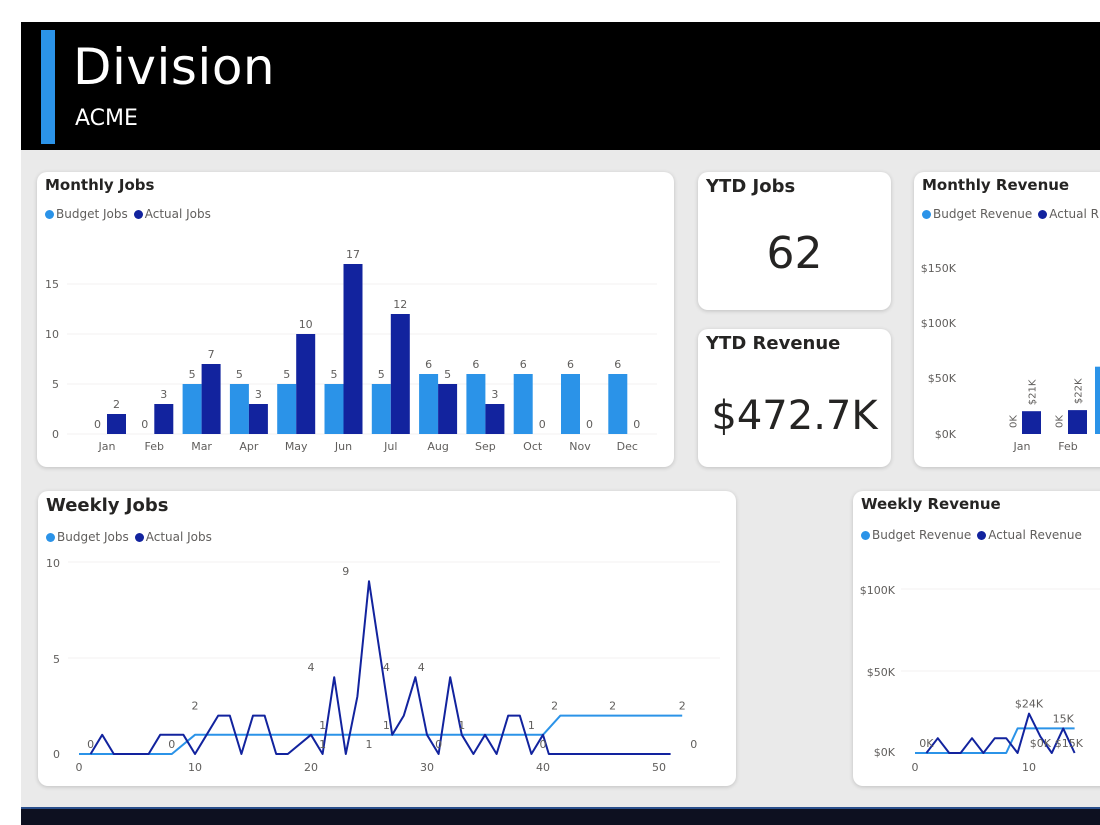 This screenshot has height=825, width=1100. What do you see at coordinates (773, 343) in the screenshot?
I see `ytd-revenue-title: YTD Revenue` at bounding box center [773, 343].